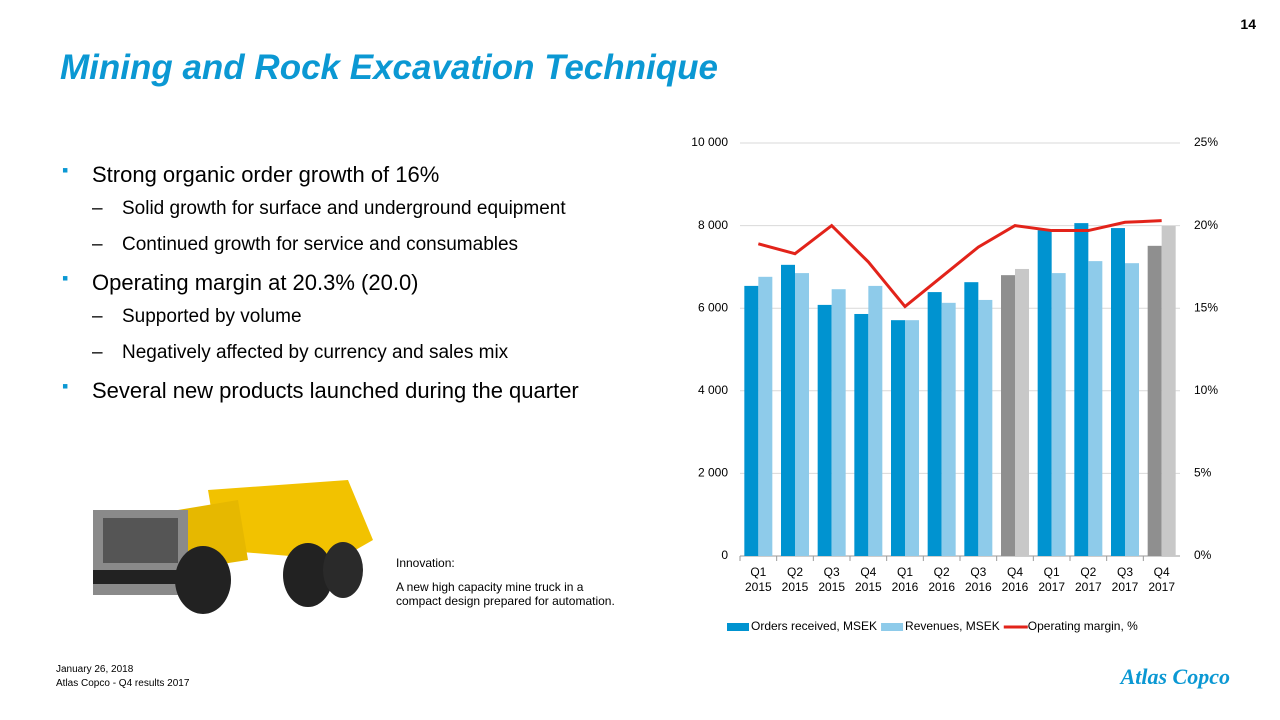 The width and height of the screenshot is (1280, 720). I want to click on x-tick-label: Q2 2015, so click(795, 579).